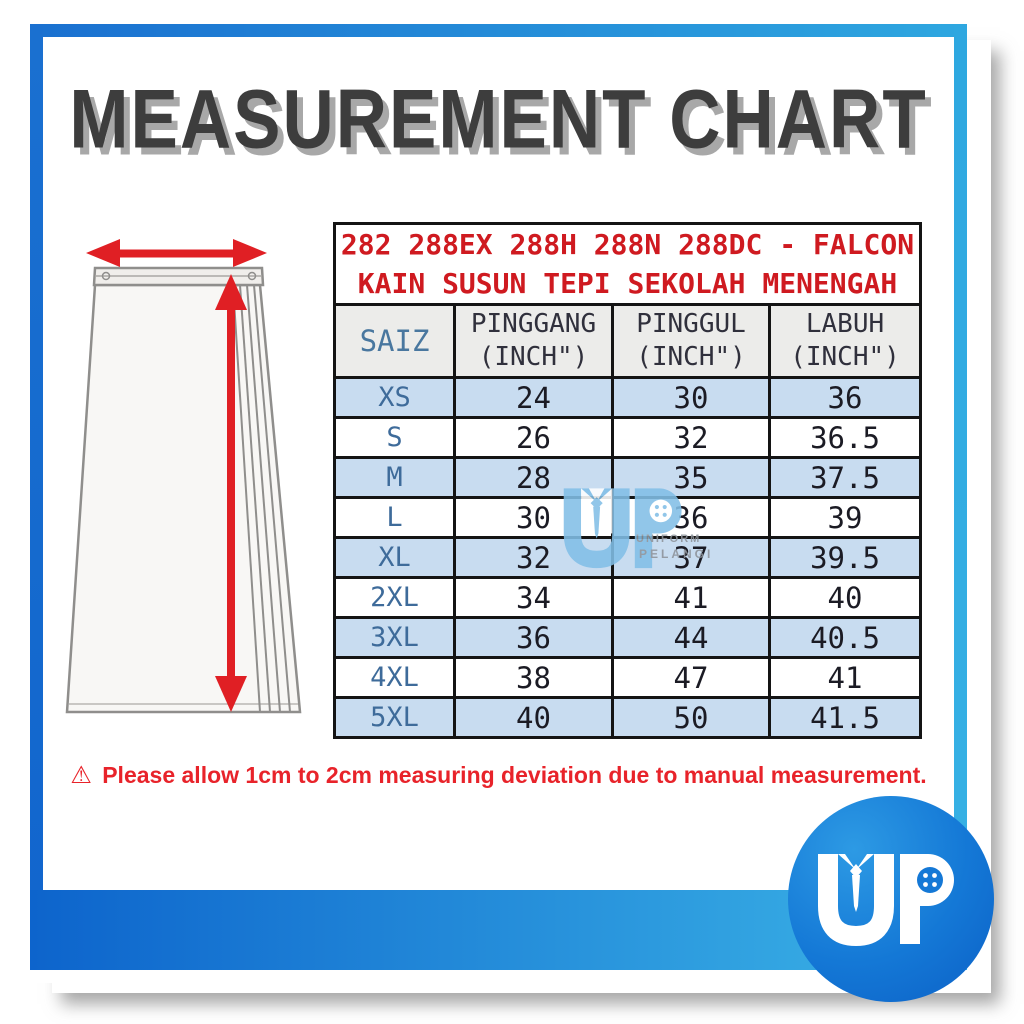 The height and width of the screenshot is (1024, 1024). I want to click on uniform-pelangi-logo, so click(891, 899).